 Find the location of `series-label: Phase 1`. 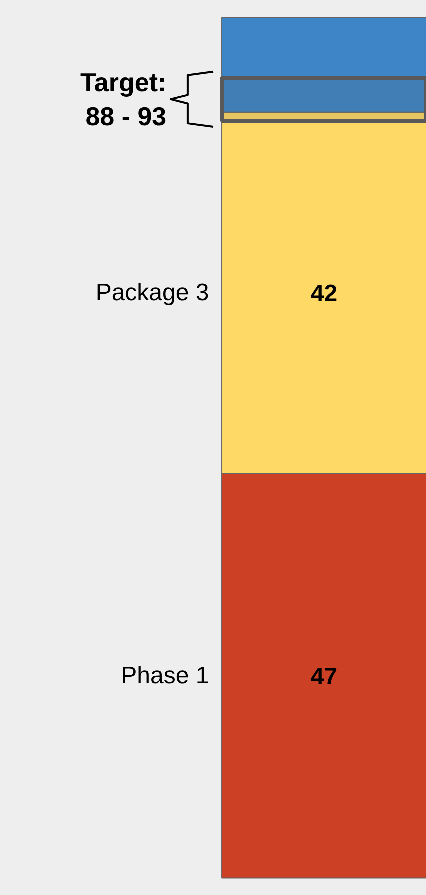

series-label: Phase 1 is located at coordinates (165, 676).